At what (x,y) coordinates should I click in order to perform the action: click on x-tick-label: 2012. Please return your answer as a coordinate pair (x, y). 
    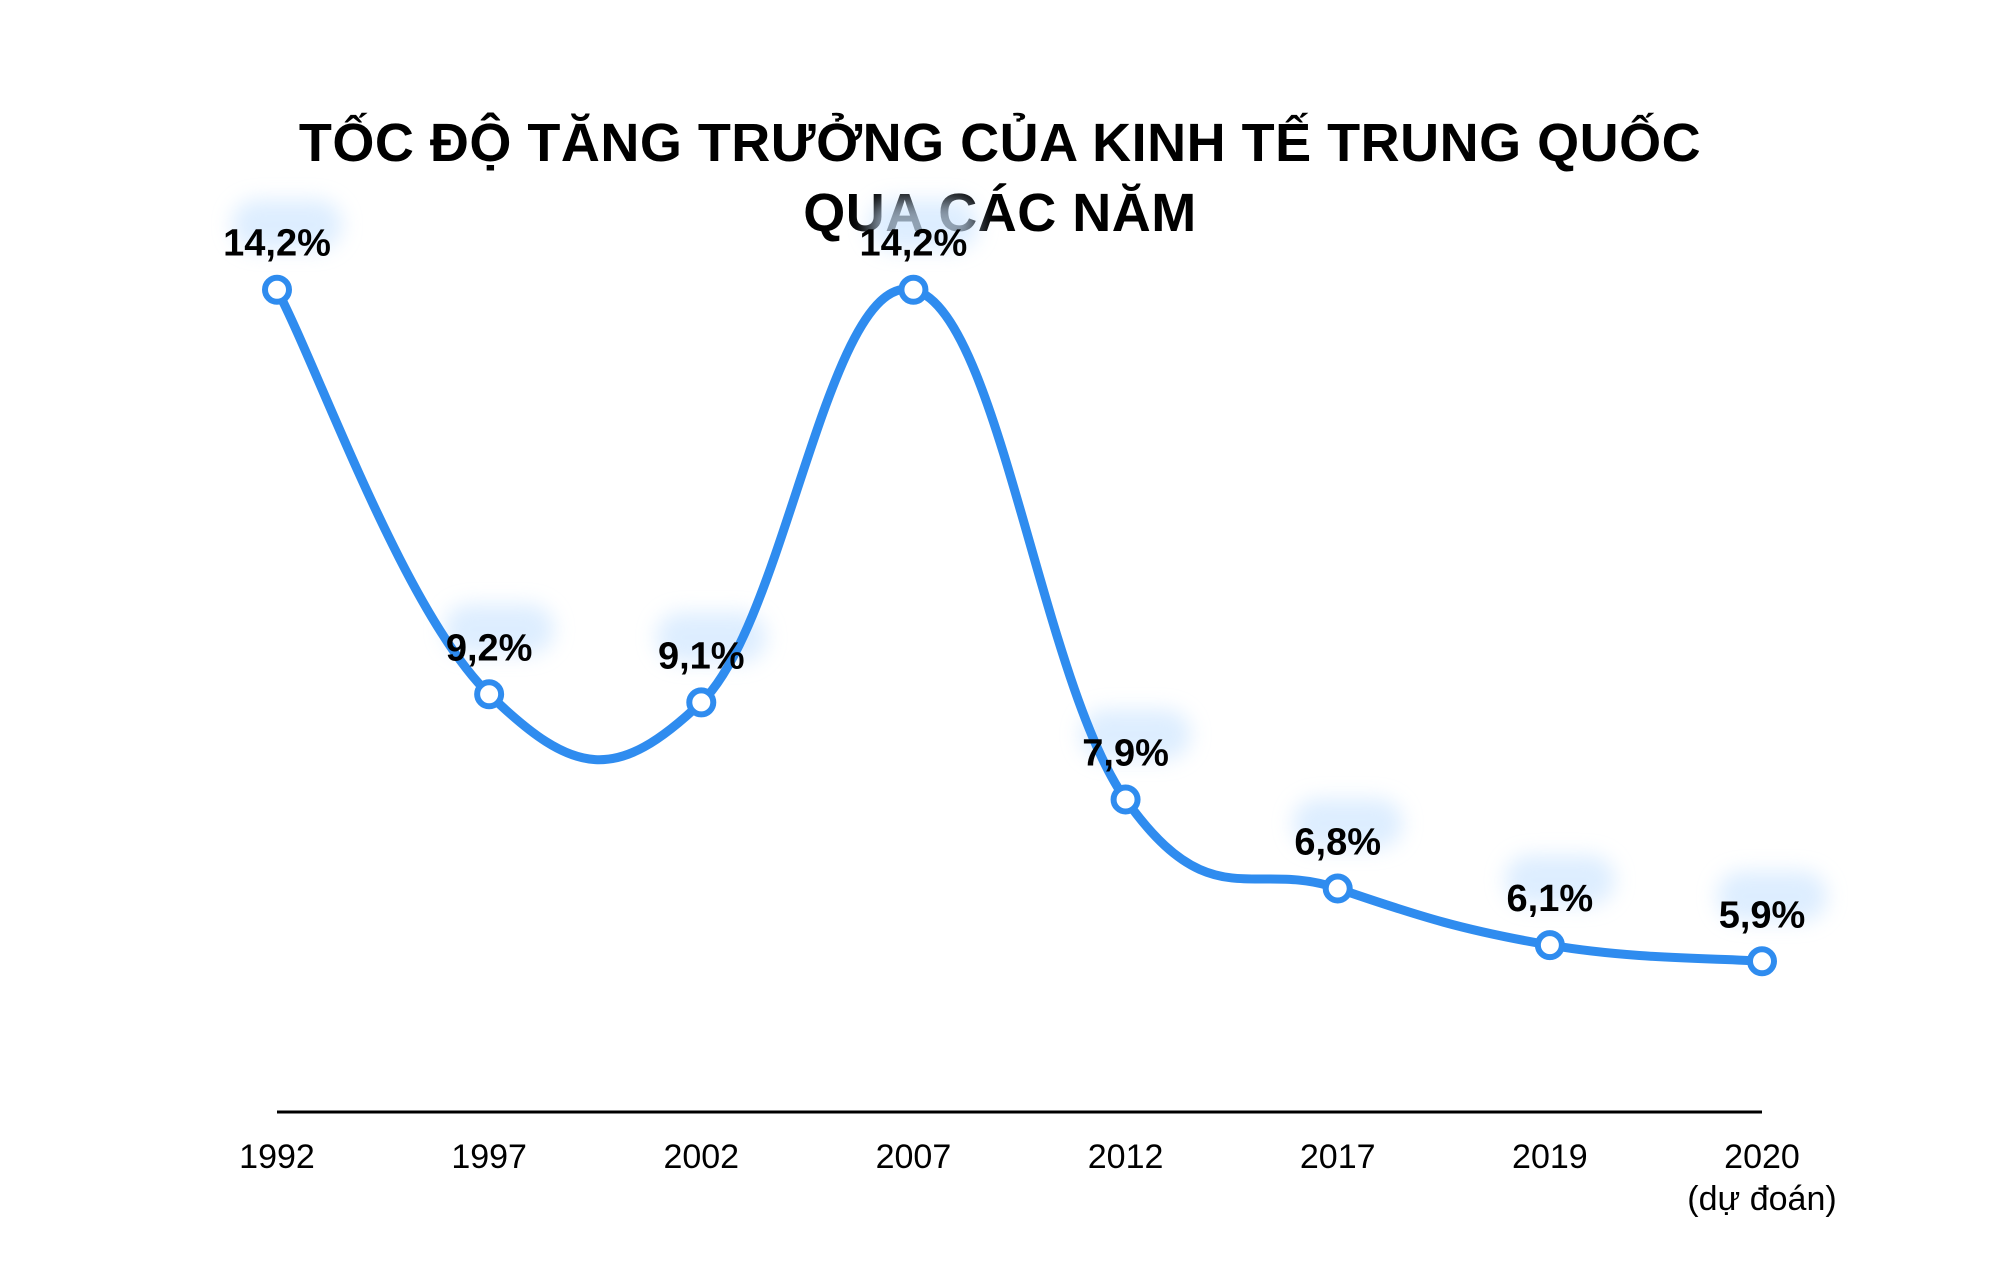
    Looking at the image, I should click on (1126, 1157).